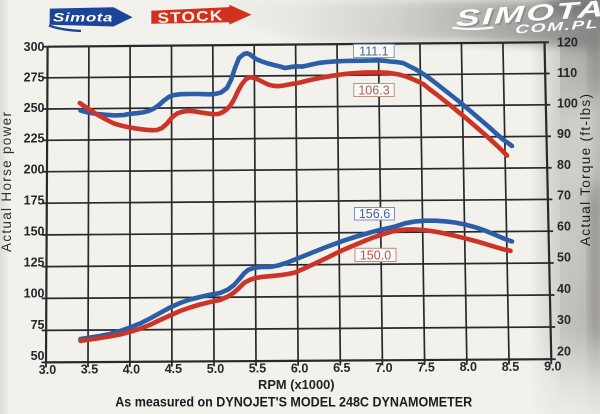 Image resolution: width=600 pixels, height=414 pixels. Describe the element at coordinates (373, 90) in the screenshot. I see `svg-text: 106.3` at that location.